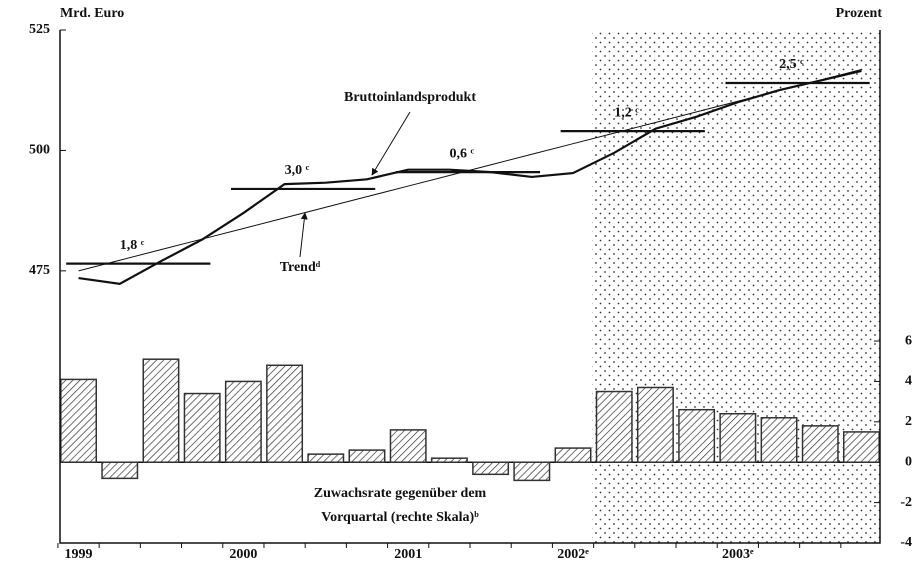 The width and height of the screenshot is (923, 565). Describe the element at coordinates (906, 542) in the screenshot. I see `y2-tick-label: -4` at that location.